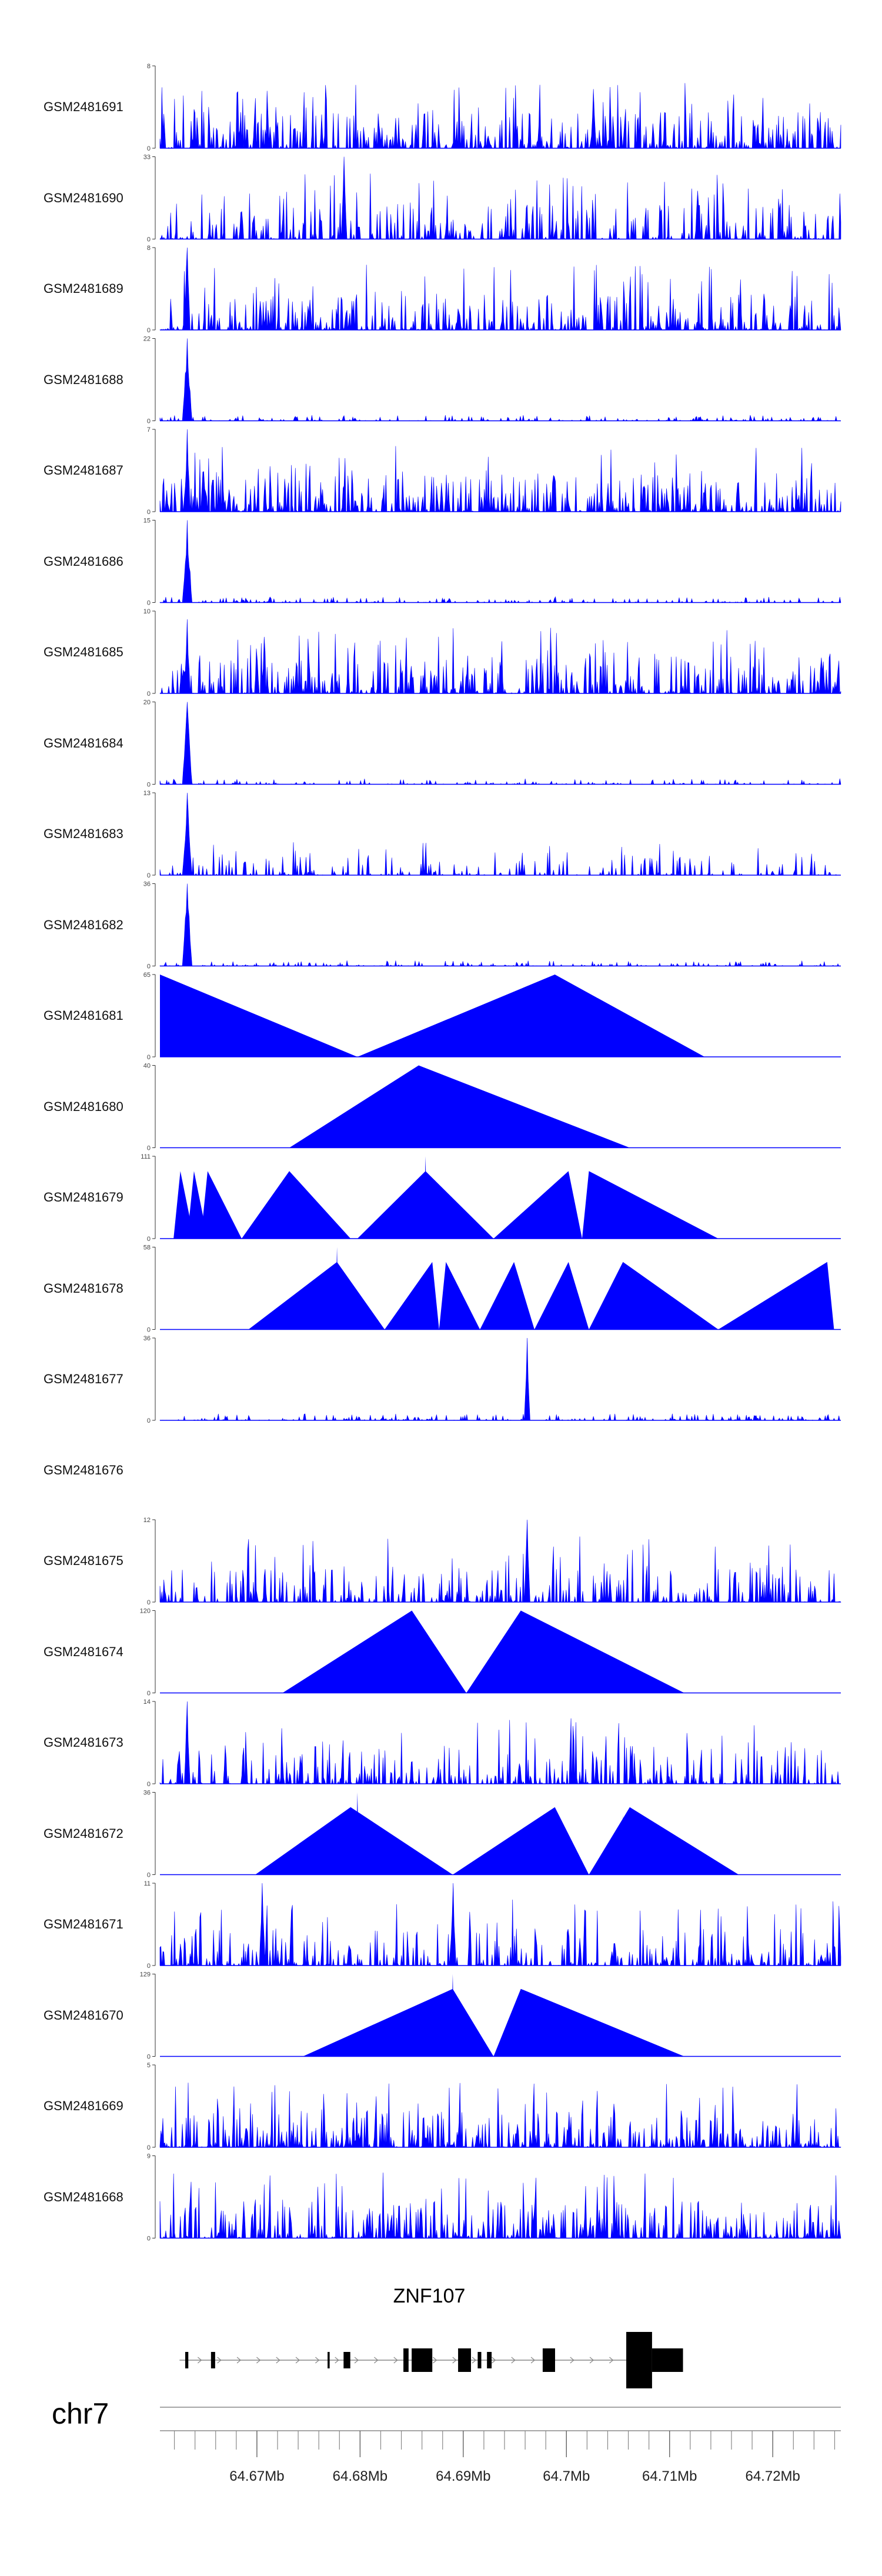 This screenshot has width=882, height=2576. Describe the element at coordinates (494, 2198) in the screenshot. I see `track-GSM2481668: 90` at that location.